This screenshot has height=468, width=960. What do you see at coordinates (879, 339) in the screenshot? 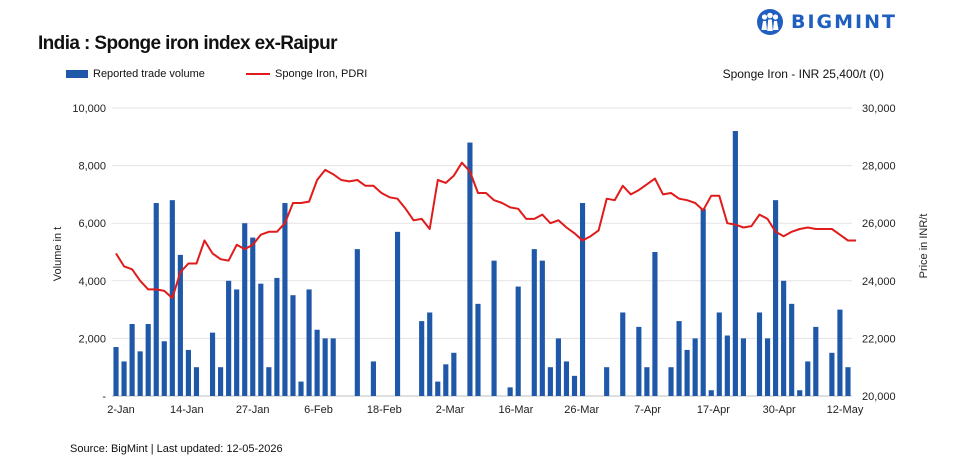
I see `right-tick-label: 22,000` at bounding box center [879, 339].